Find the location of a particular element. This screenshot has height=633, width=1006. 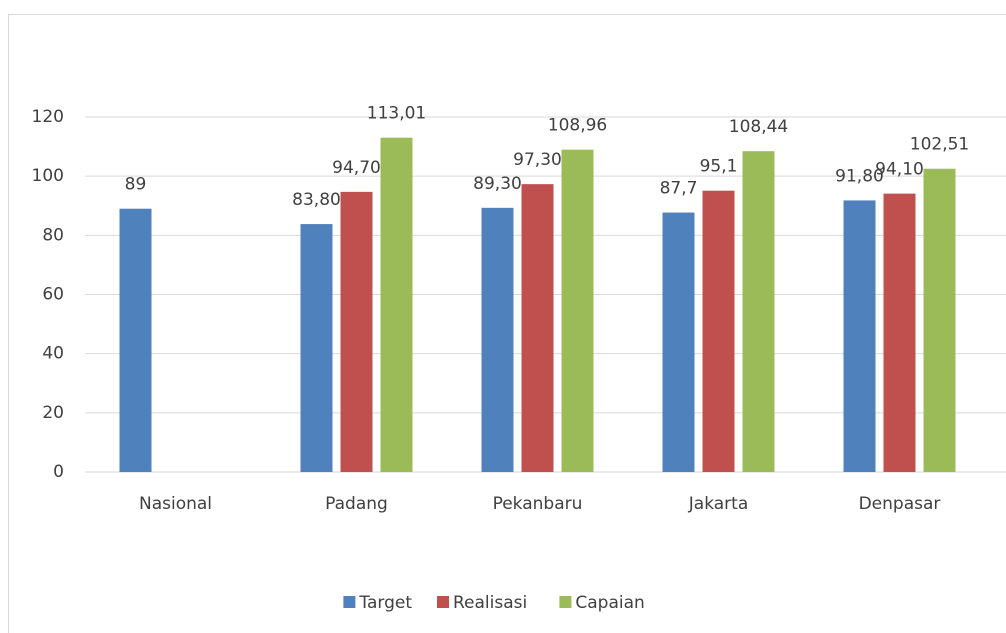

data-label: 97,30 is located at coordinates (537, 160).